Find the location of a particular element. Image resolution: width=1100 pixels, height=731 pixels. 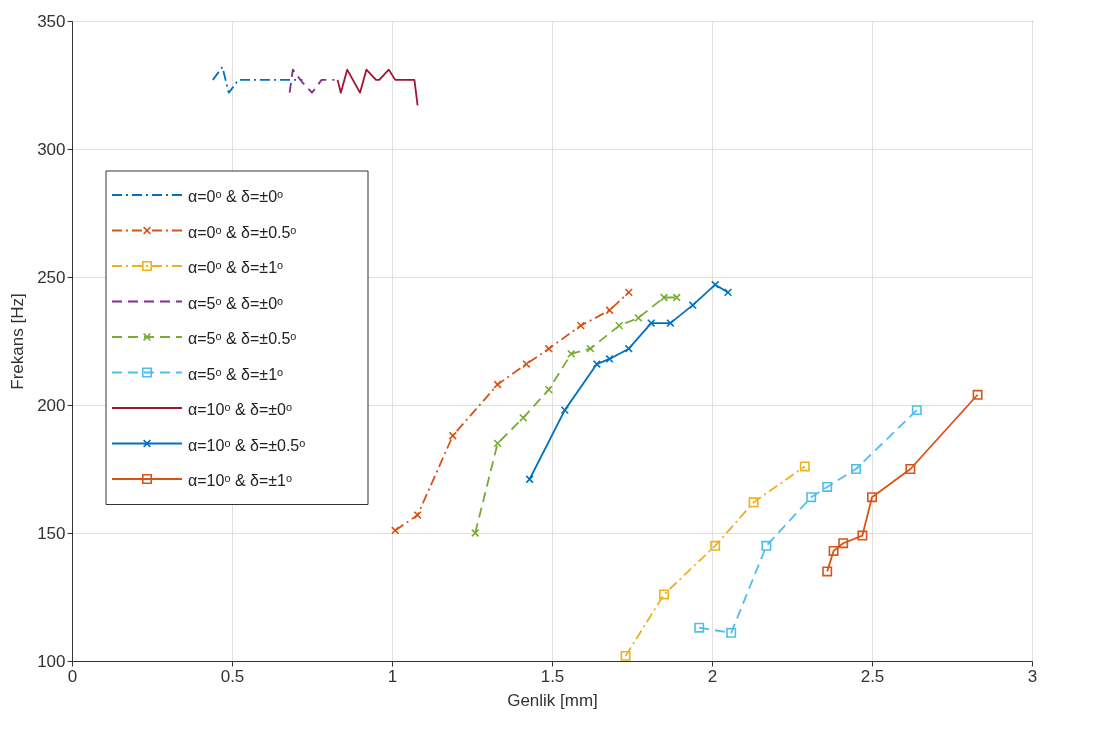

x-tick-label: 0.5 is located at coordinates (232, 676).